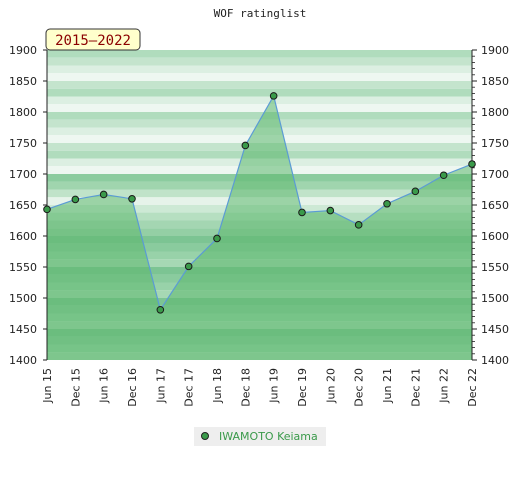 The image size is (520, 480). Describe the element at coordinates (217, 386) in the screenshot. I see `x-tick-label: Jun 18` at that location.